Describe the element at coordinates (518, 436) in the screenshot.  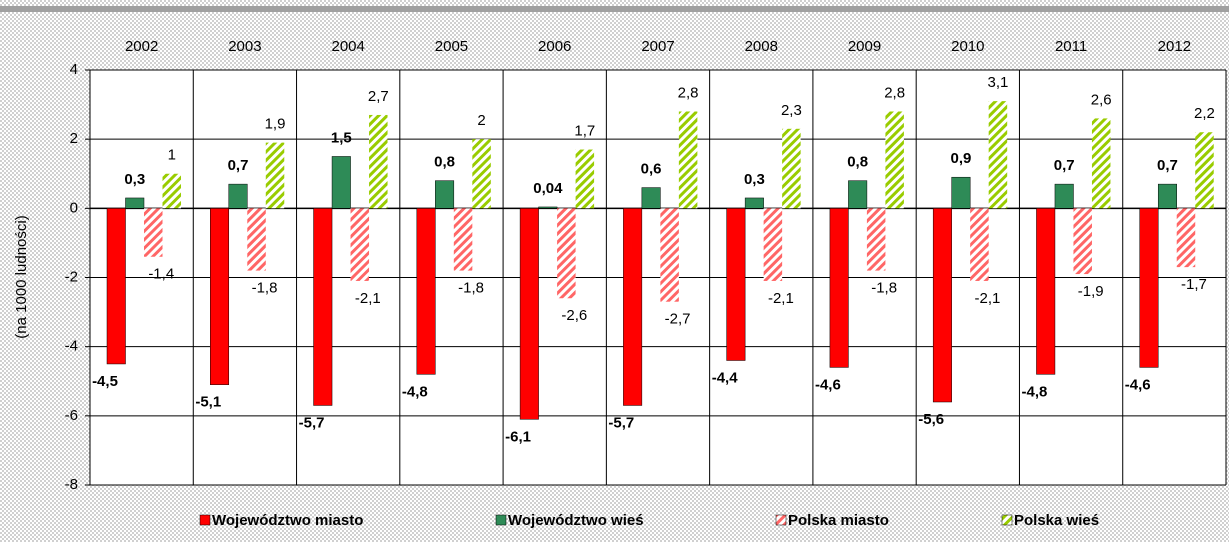
I see `data-label: -6,1` at that location.